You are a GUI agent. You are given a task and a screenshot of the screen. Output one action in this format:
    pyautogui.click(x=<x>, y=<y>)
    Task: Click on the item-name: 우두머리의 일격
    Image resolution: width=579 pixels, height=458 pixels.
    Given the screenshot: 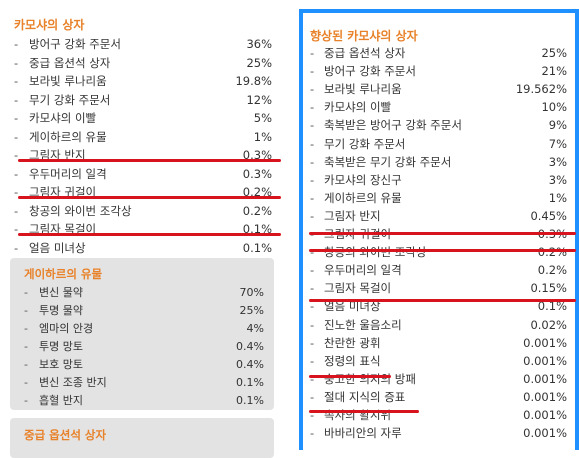 What is the action you would take?
    pyautogui.click(x=68, y=173)
    